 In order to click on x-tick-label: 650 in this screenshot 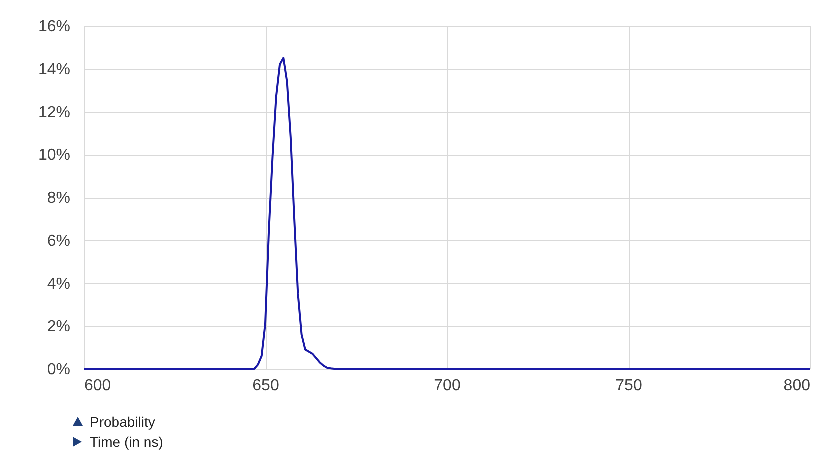, I will do `click(266, 386)`.